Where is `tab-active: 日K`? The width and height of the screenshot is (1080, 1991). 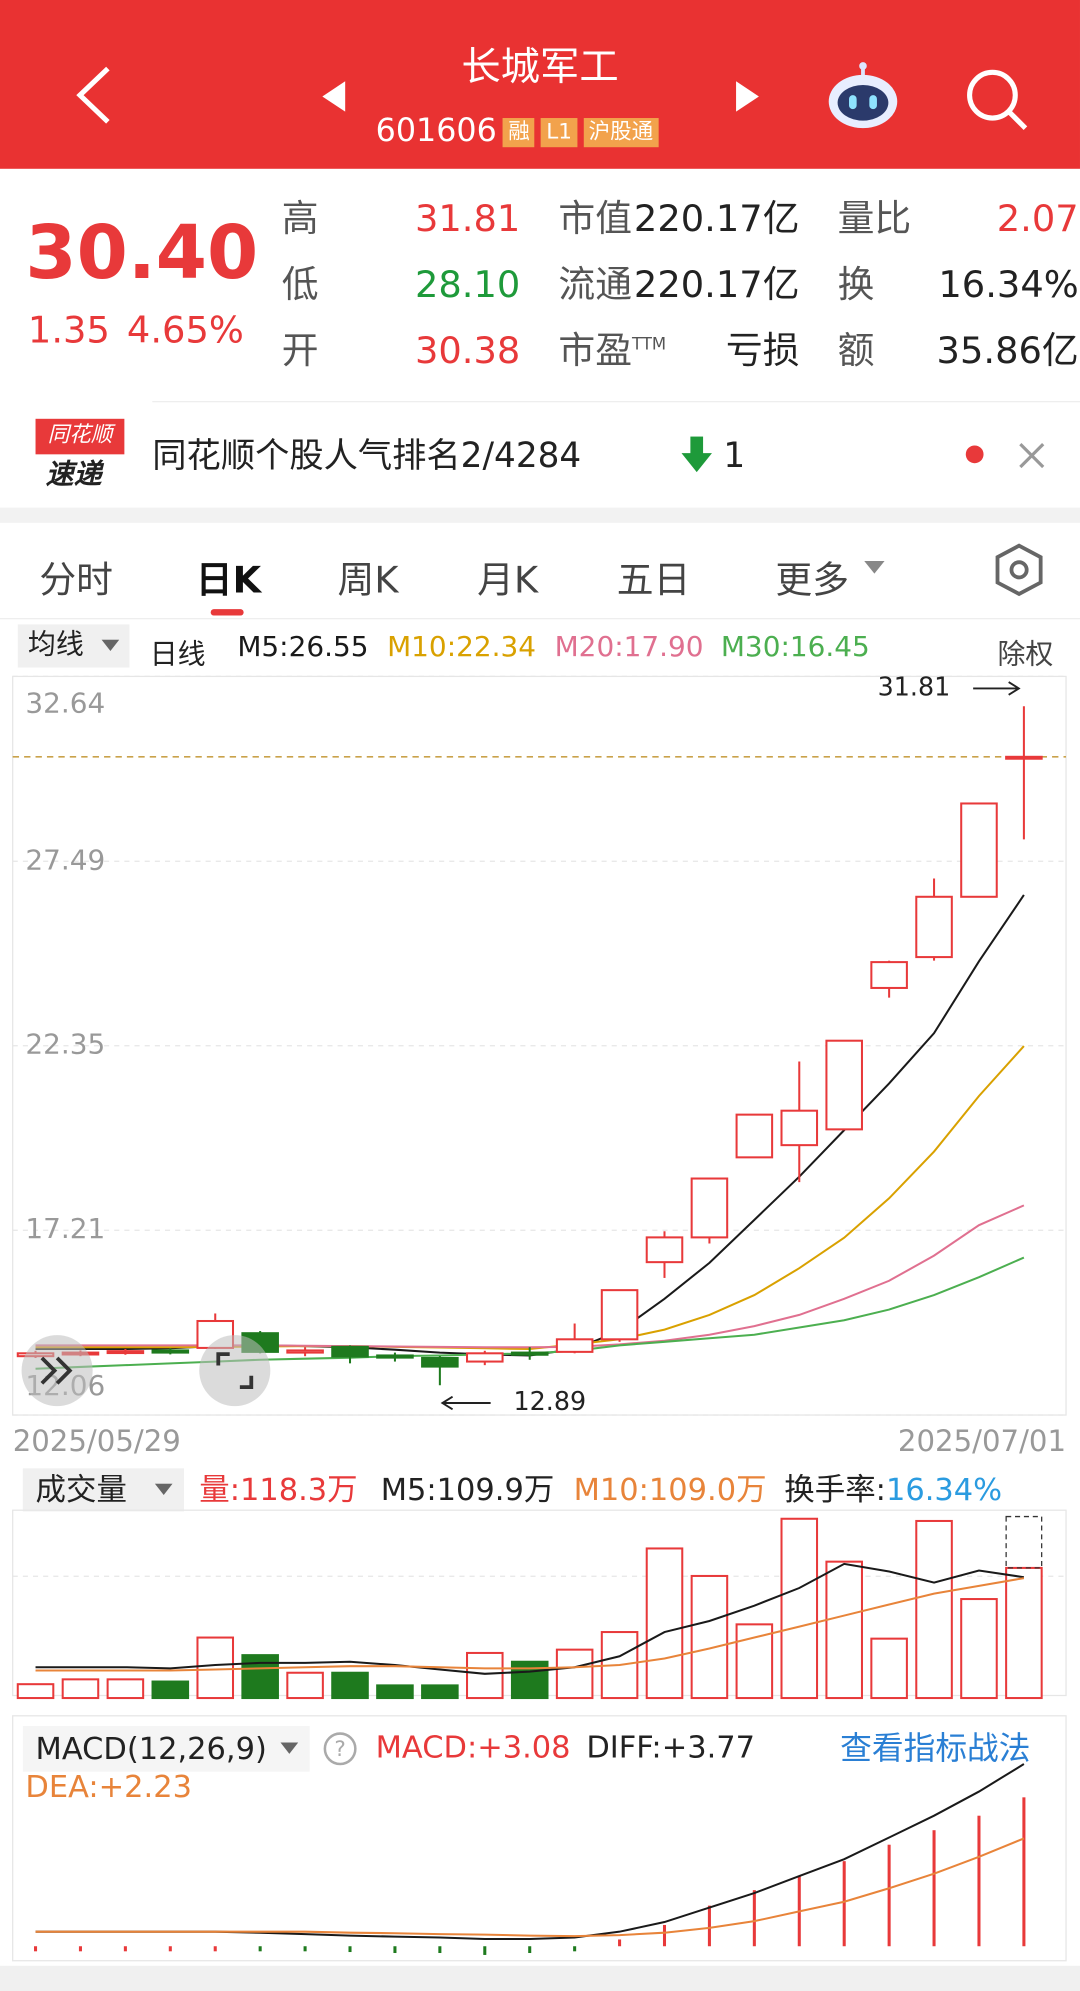 tab-active: 日K is located at coordinates (228, 580).